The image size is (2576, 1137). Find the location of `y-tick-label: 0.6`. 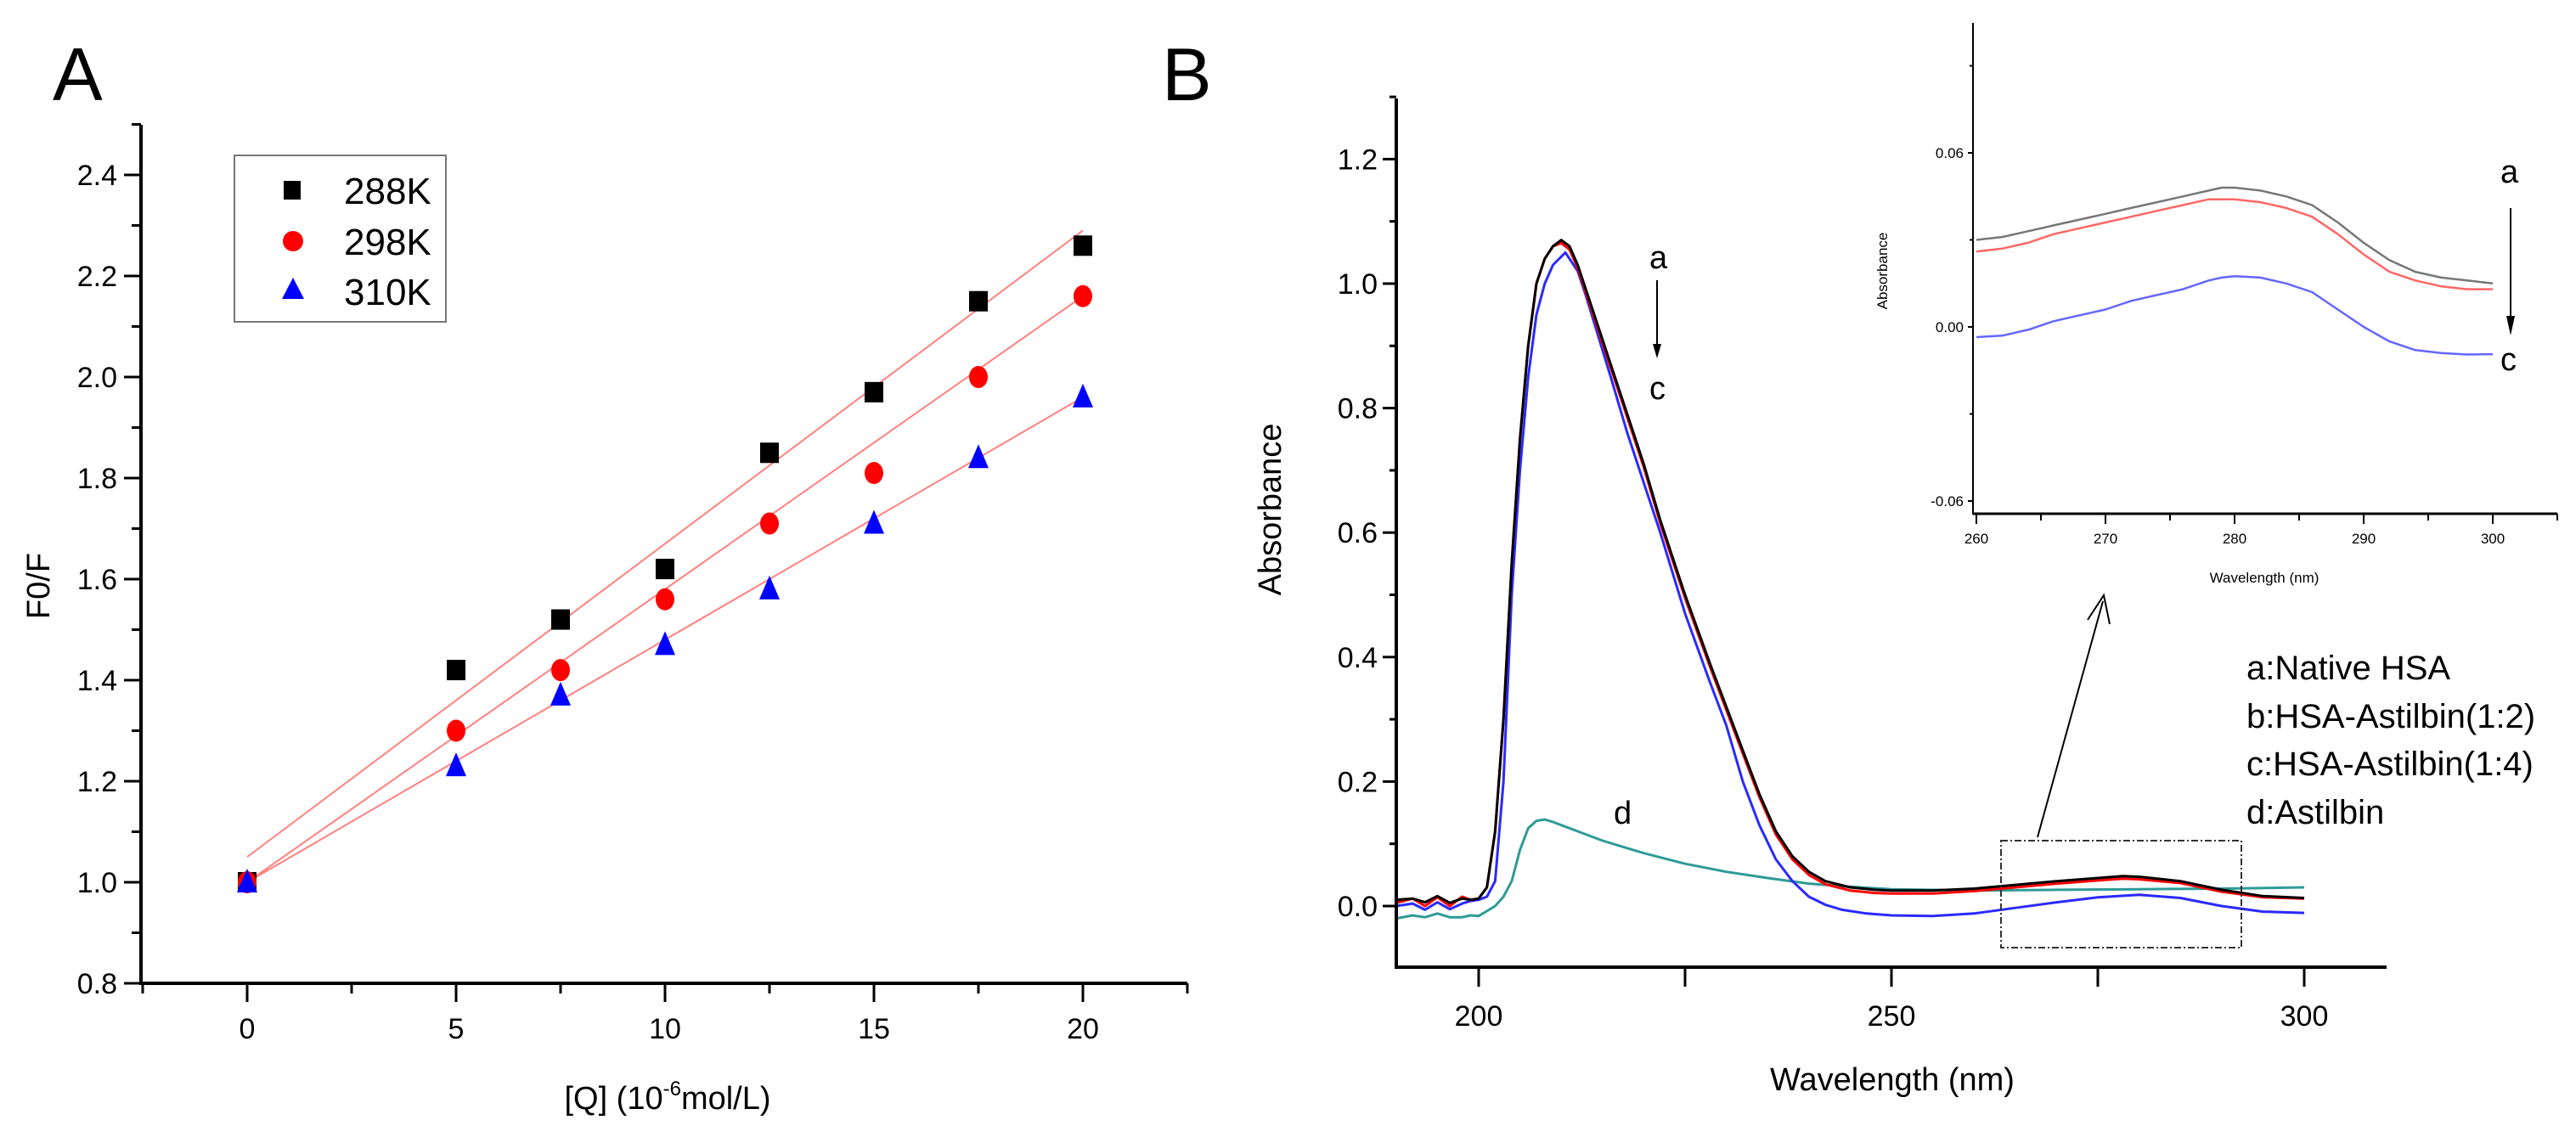

y-tick-label: 0.6 is located at coordinates (1358, 533).